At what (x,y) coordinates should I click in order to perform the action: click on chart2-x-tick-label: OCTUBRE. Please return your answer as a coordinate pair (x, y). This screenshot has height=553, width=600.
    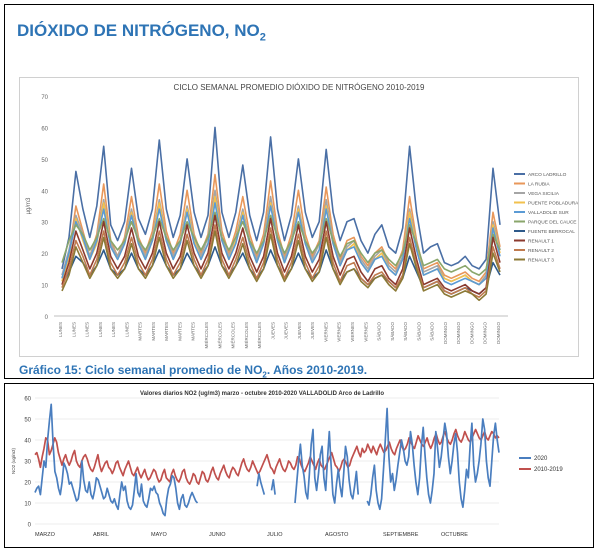
    Looking at the image, I should click on (454, 535).